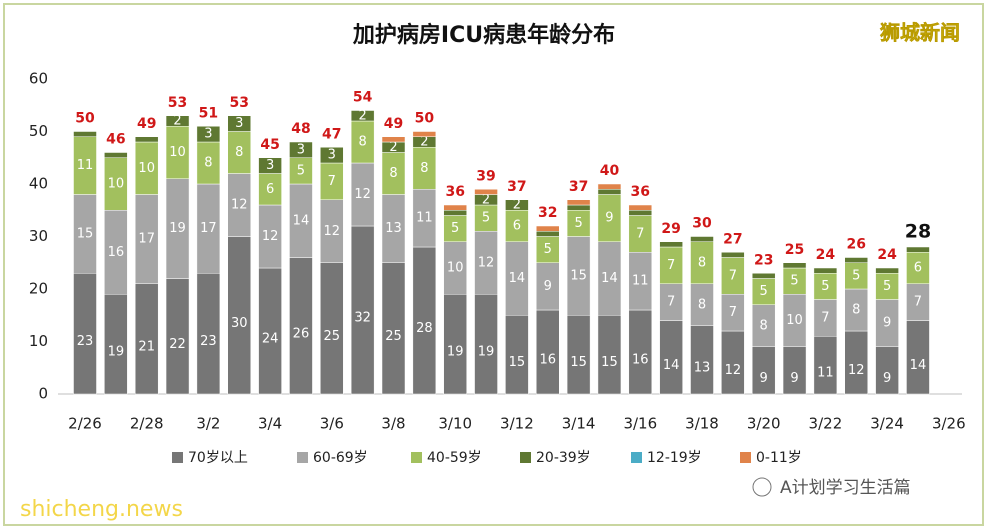  What do you see at coordinates (424, 218) in the screenshot?
I see `segment-label: 11` at bounding box center [424, 218].